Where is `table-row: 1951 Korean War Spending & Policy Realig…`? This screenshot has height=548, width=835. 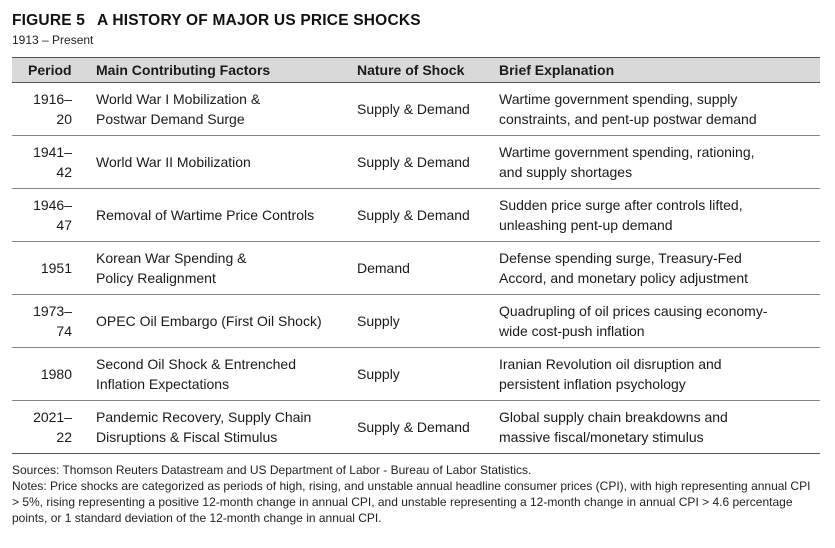
table-row: 1951 Korean War Spending & Policy Realig… is located at coordinates (416, 268).